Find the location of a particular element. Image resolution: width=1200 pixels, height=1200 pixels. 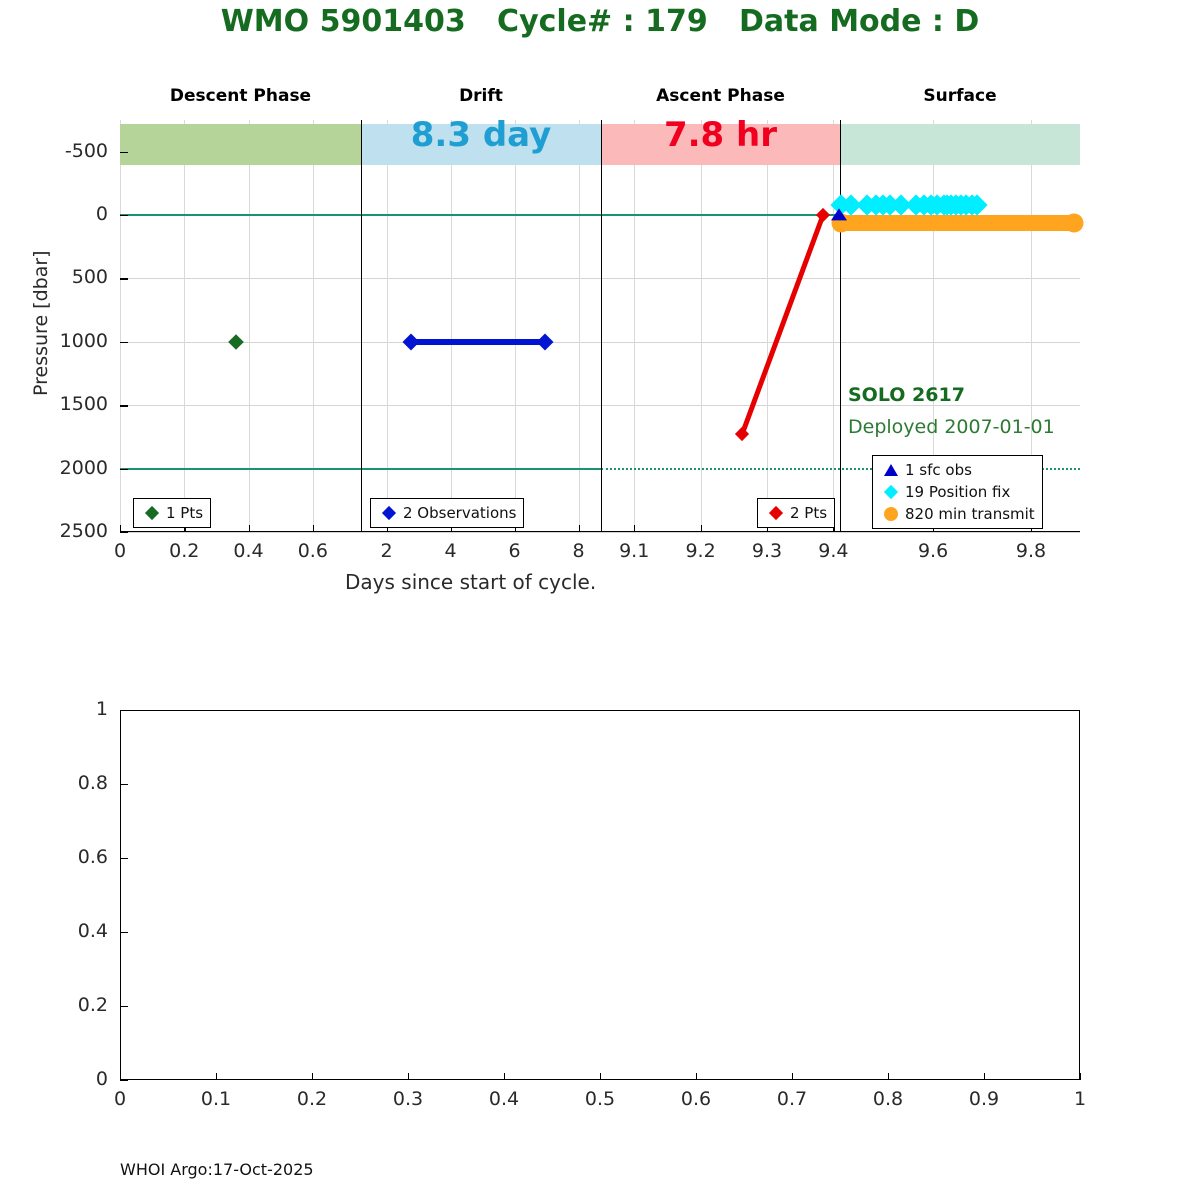

phase-band-surface is located at coordinates (960, 144).